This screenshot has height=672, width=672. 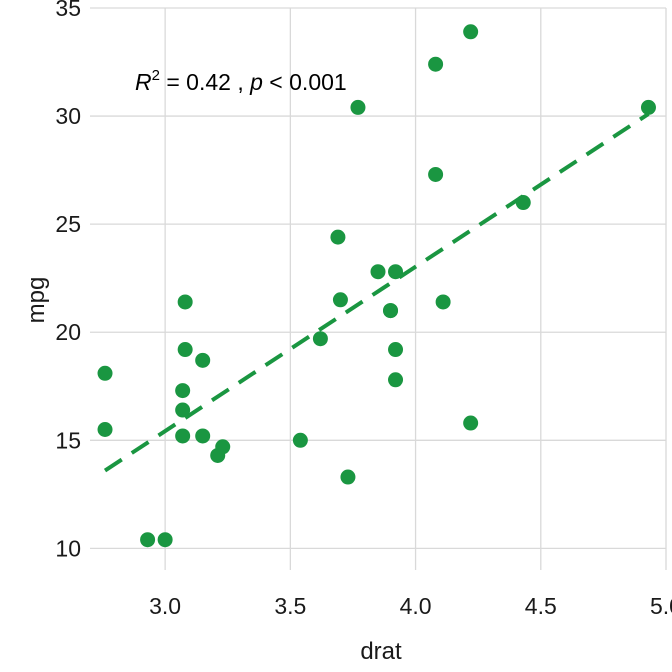 What do you see at coordinates (156, 75) in the screenshot?
I see `annotation-superscript: 2` at bounding box center [156, 75].